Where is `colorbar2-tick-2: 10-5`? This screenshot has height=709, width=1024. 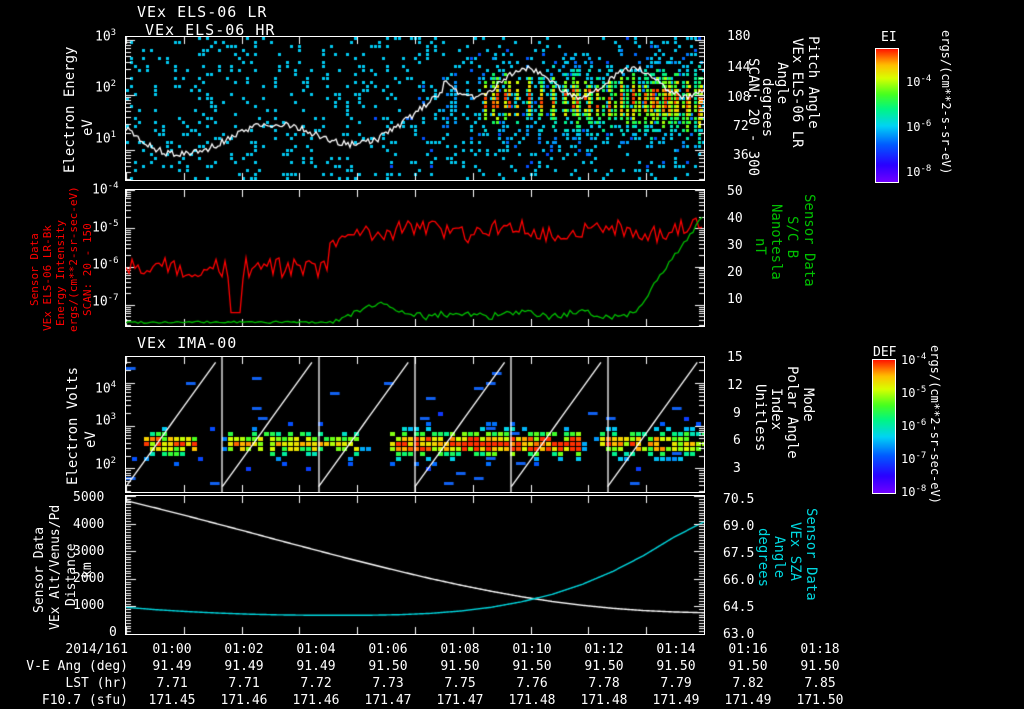 colorbar2-tick-2: 10-5 is located at coordinates (914, 392).